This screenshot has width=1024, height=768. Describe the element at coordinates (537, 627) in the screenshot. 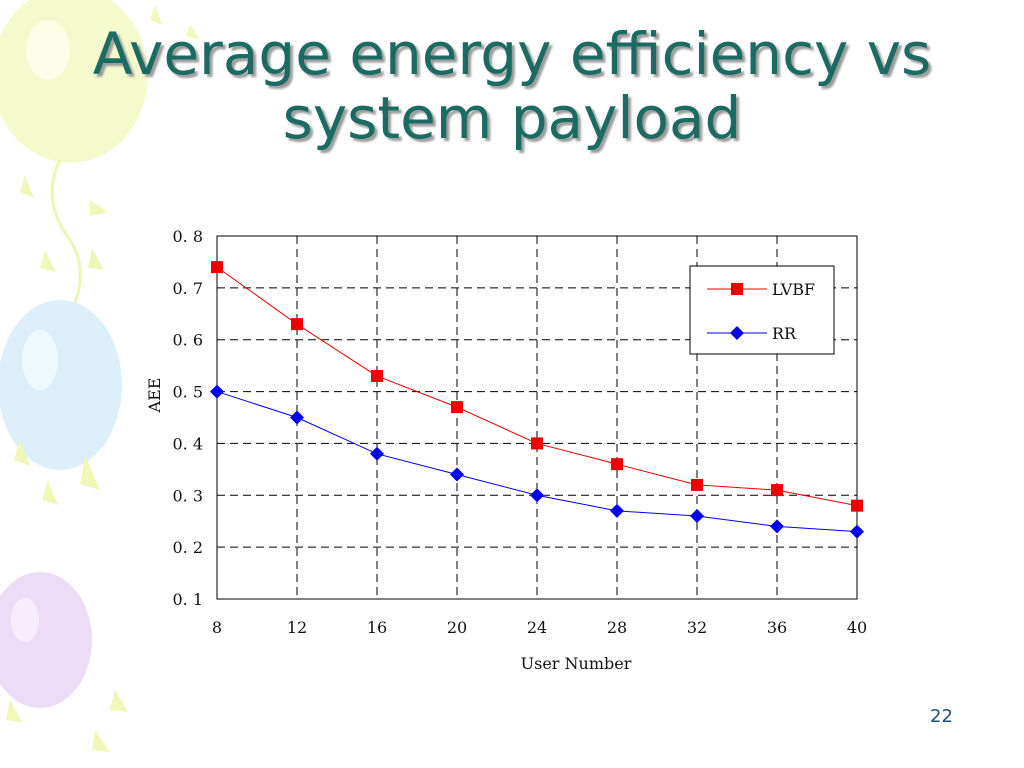

I see `x-tick-label: 24` at that location.